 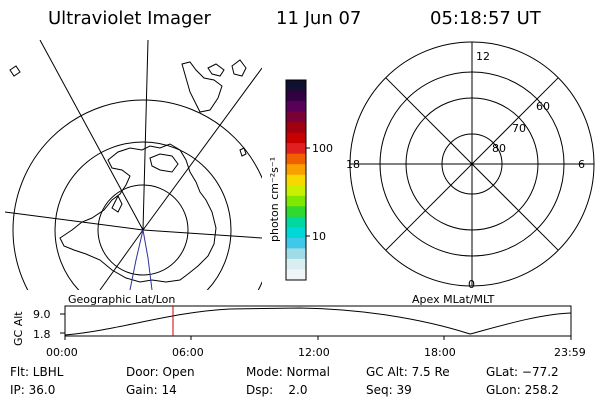 What do you see at coordinates (322, 148) in the screenshot?
I see `colorbar-tick-label: 100` at bounding box center [322, 148].